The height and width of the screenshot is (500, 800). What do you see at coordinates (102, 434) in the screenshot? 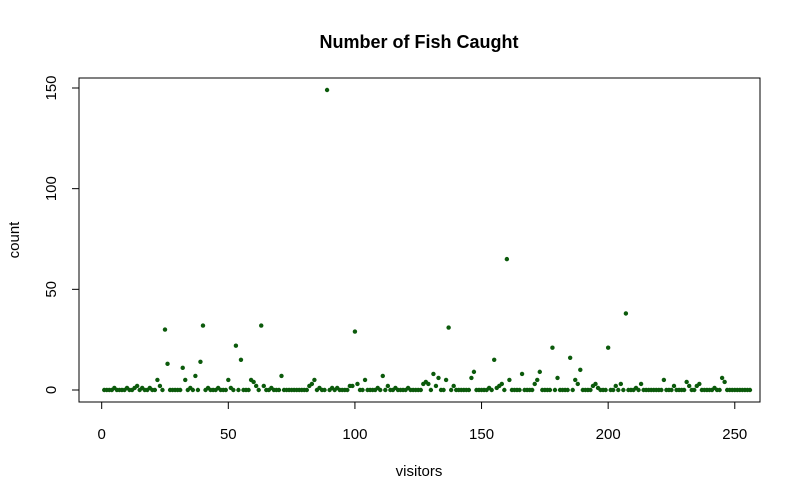
I see `x-tick-label: 0` at bounding box center [102, 434].